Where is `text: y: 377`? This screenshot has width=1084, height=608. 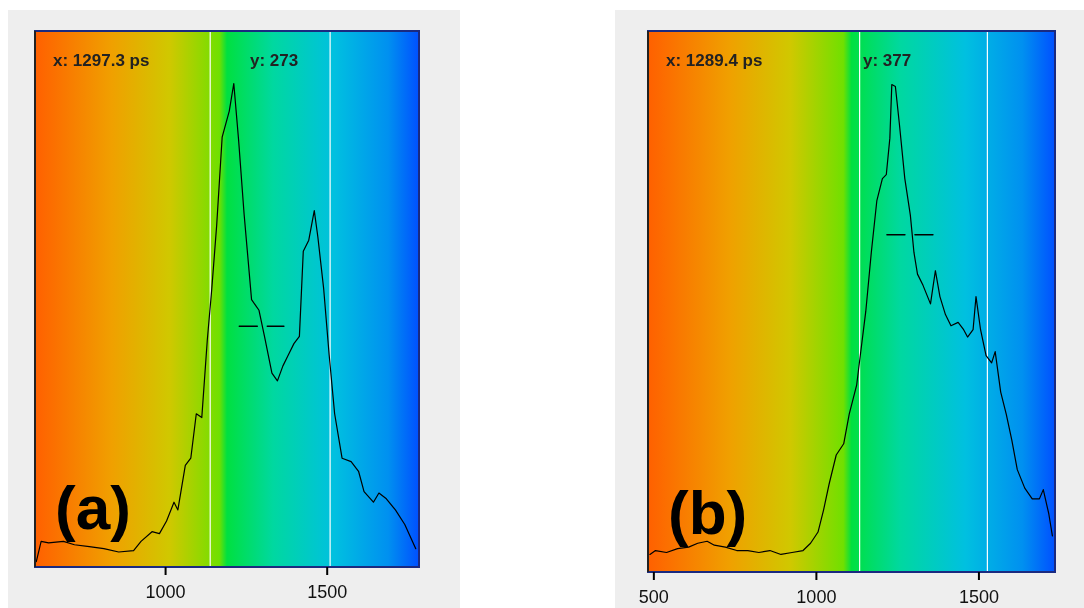 text: y: 377 is located at coordinates (887, 60).